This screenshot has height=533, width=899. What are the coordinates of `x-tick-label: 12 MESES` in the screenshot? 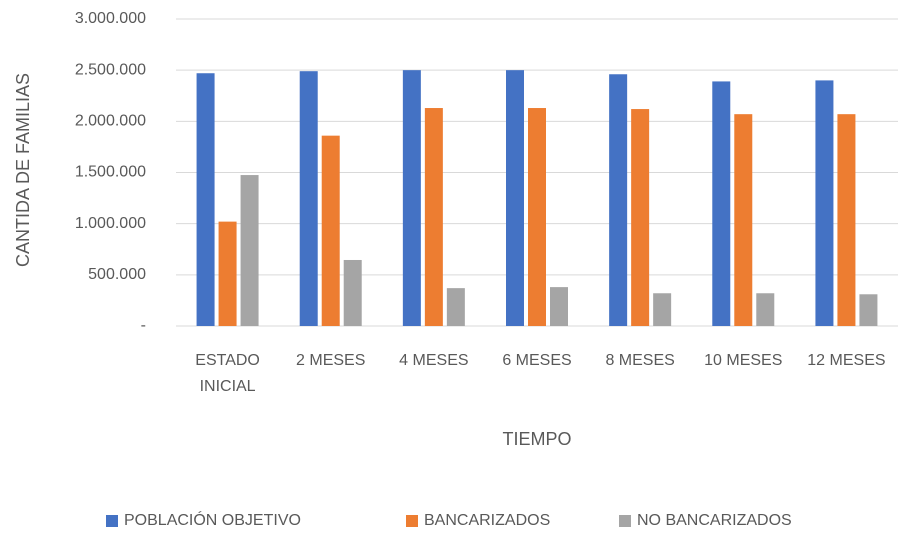 It's located at (846, 360).